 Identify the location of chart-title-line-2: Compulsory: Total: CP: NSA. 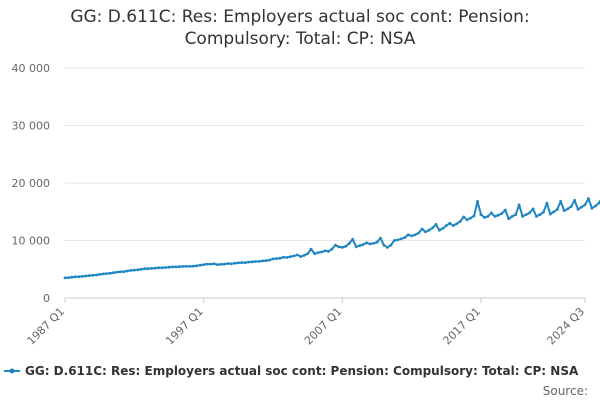
(300, 39).